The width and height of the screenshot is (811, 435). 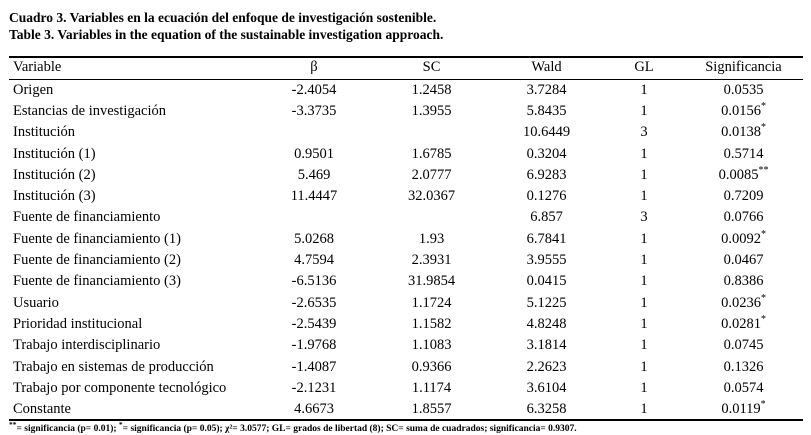 I want to click on sc-cell: 1.1724, so click(x=431, y=302).